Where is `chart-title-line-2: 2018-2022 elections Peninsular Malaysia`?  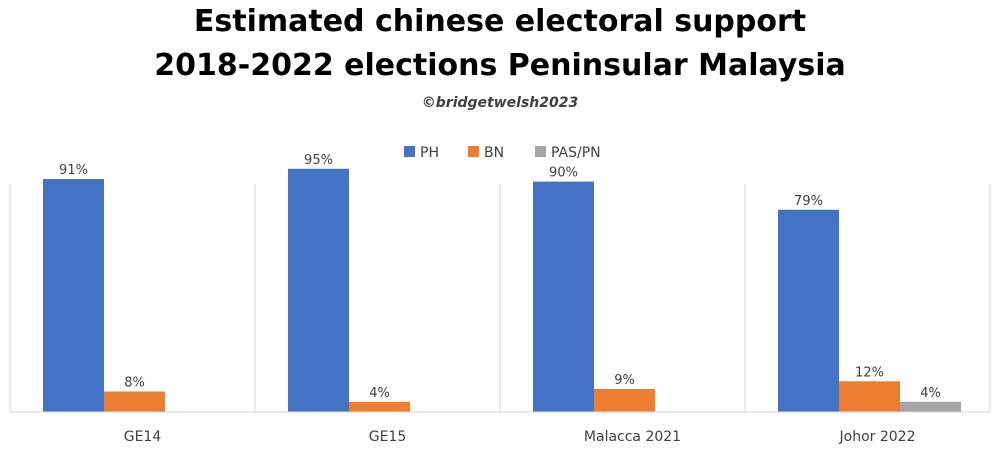 chart-title-line-2: 2018-2022 elections Peninsular Malaysia is located at coordinates (500, 65).